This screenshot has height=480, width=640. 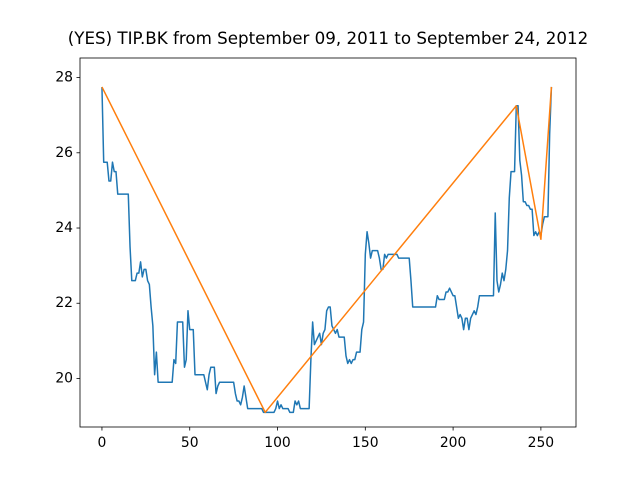 What do you see at coordinates (64, 303) in the screenshot?
I see `y-tick-label: 22` at bounding box center [64, 303].